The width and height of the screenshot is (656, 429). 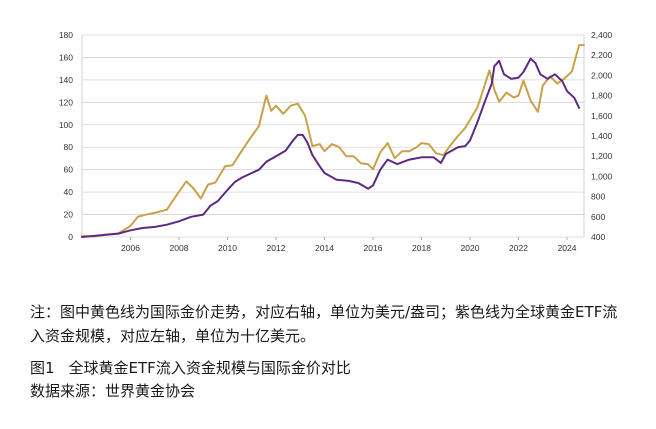 I want to click on left-tick-label: 40, so click(x=69, y=192).